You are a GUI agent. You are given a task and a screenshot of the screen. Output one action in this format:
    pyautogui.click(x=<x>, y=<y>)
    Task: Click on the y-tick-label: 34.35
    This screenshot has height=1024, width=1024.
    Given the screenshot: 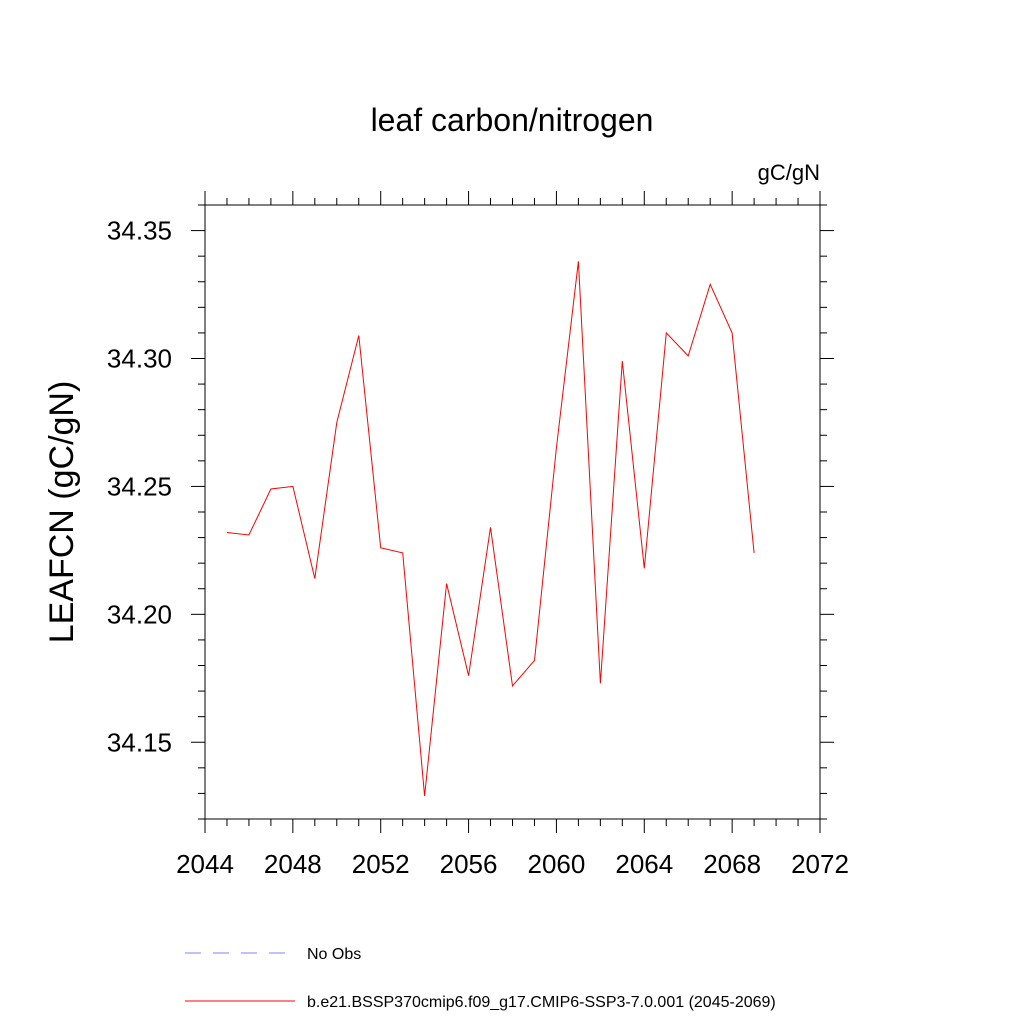 What is the action you would take?
    pyautogui.click(x=139, y=231)
    